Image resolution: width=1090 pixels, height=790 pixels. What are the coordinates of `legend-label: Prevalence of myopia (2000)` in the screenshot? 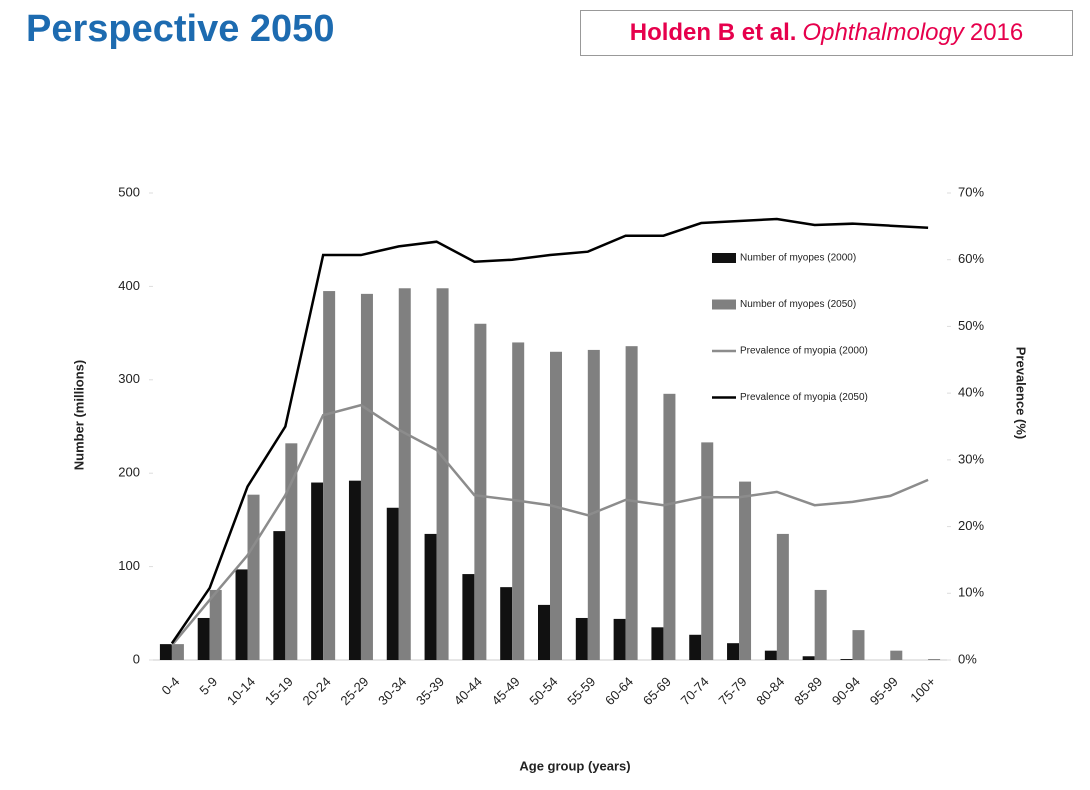 It's located at (804, 351).